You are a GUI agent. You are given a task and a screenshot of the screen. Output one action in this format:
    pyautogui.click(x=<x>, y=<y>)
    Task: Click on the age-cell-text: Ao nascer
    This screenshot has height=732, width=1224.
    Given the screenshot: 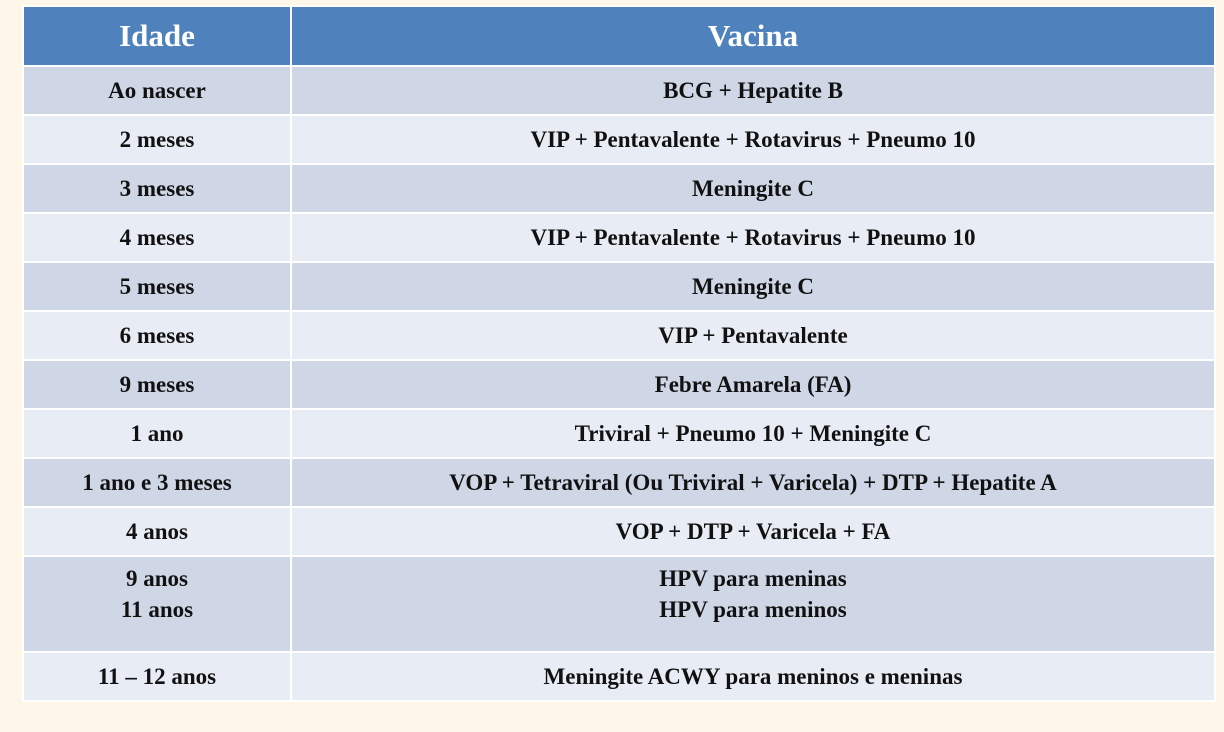 What is the action you would take?
    pyautogui.click(x=157, y=90)
    